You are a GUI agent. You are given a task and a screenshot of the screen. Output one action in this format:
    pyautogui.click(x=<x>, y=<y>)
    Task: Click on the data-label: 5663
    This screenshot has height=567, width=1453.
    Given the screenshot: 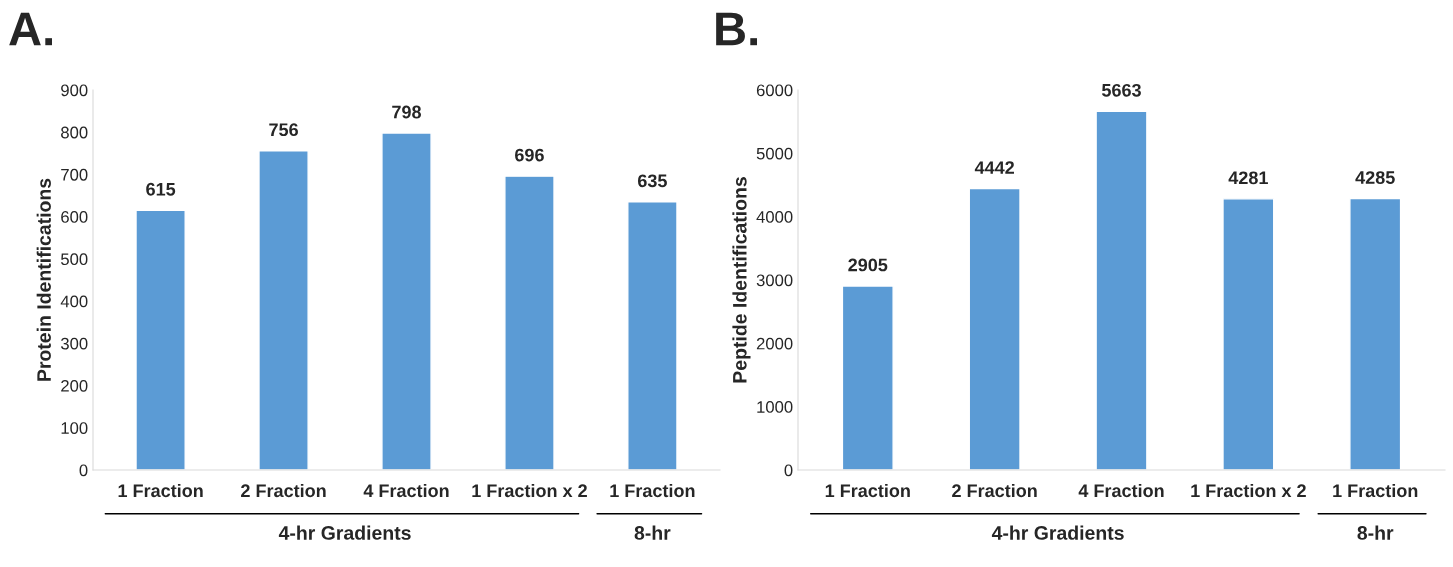 What is the action you would take?
    pyautogui.click(x=1121, y=90)
    